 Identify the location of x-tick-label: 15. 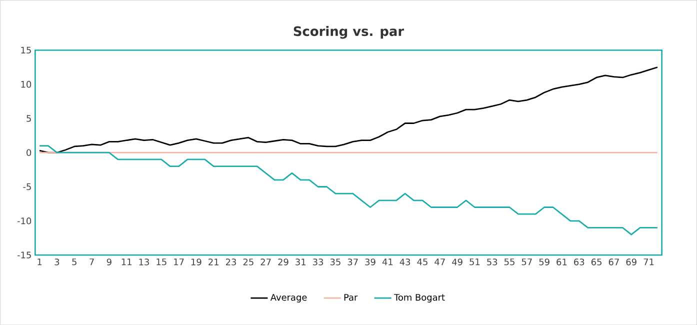
(161, 262).